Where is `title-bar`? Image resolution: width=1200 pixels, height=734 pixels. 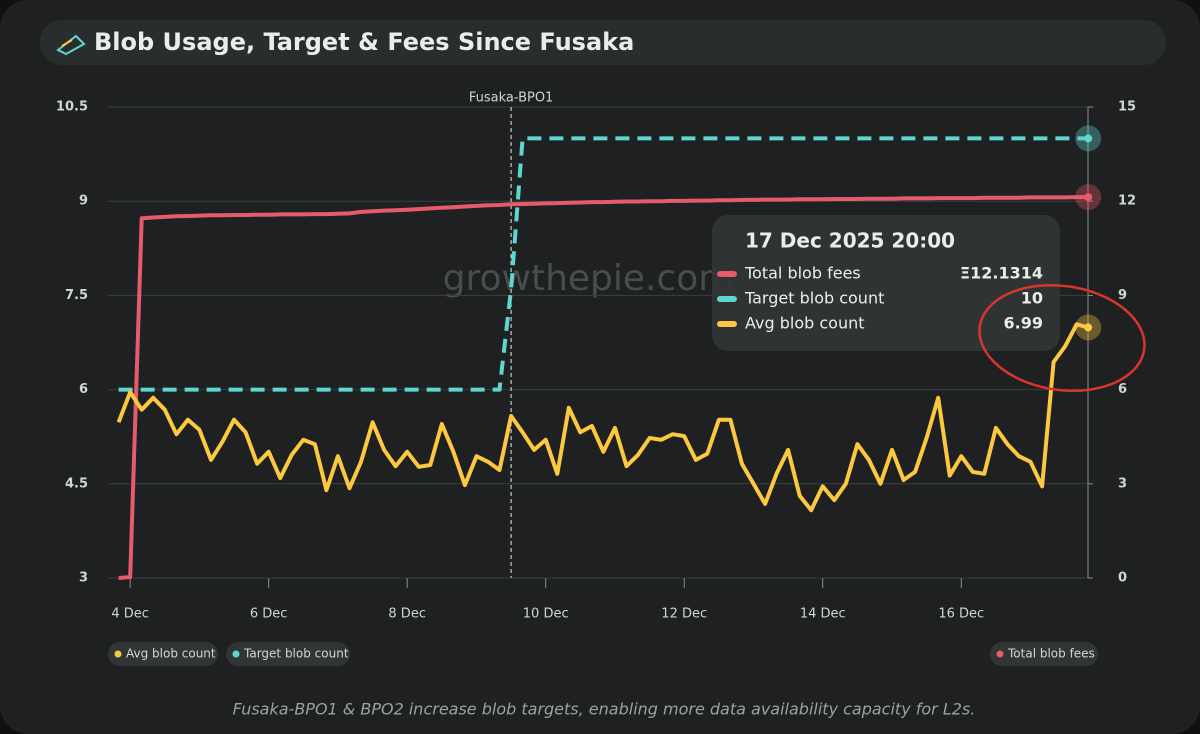
title-bar is located at coordinates (603, 42).